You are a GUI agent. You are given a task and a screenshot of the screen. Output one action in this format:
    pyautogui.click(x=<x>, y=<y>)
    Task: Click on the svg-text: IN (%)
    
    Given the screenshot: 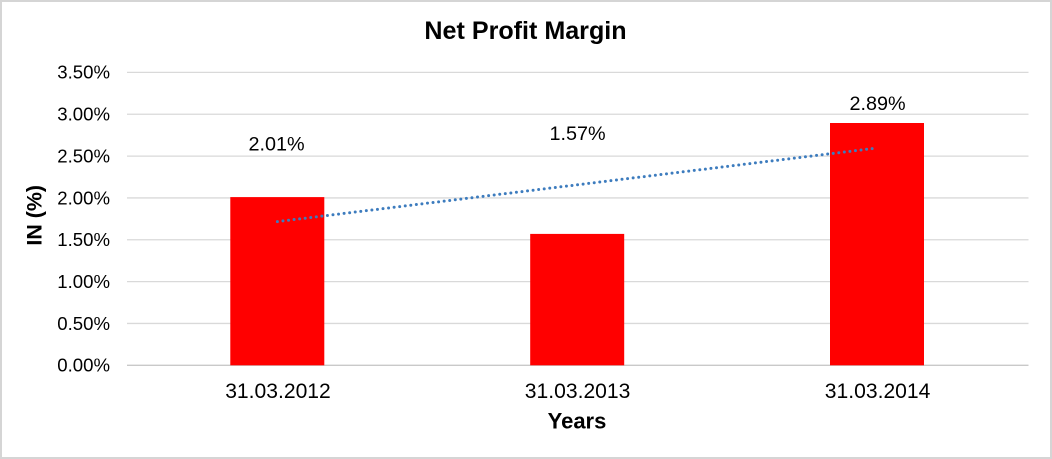 What is the action you would take?
    pyautogui.click(x=35, y=215)
    